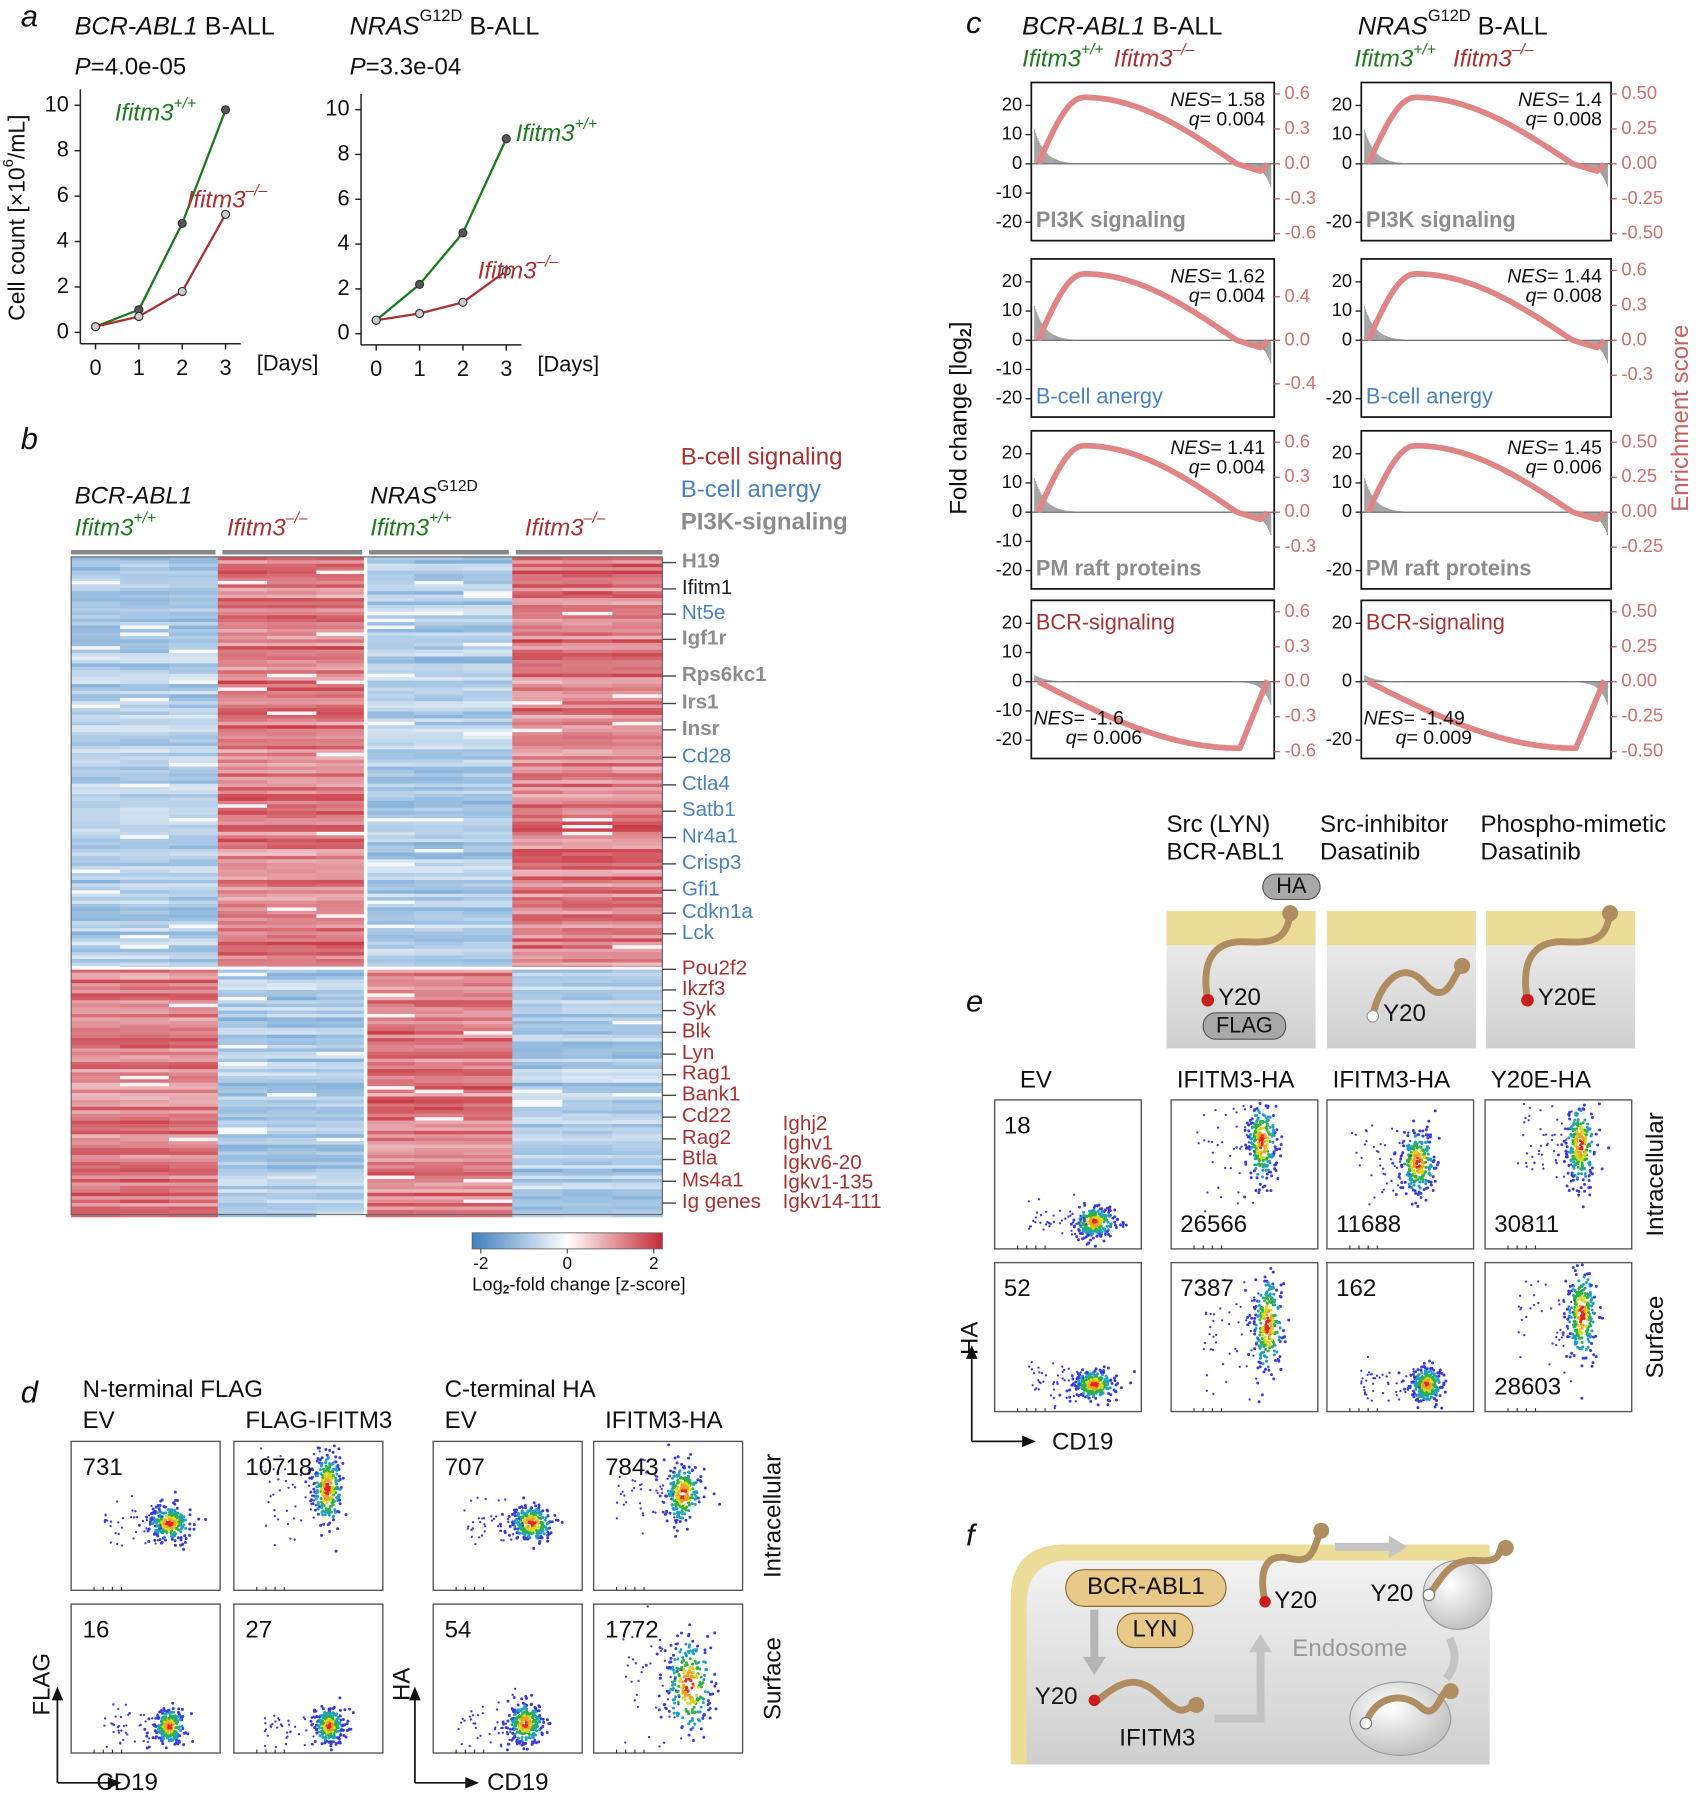  What do you see at coordinates (134, 496) in the screenshot?
I see `column-header: BCR-ABL1` at bounding box center [134, 496].